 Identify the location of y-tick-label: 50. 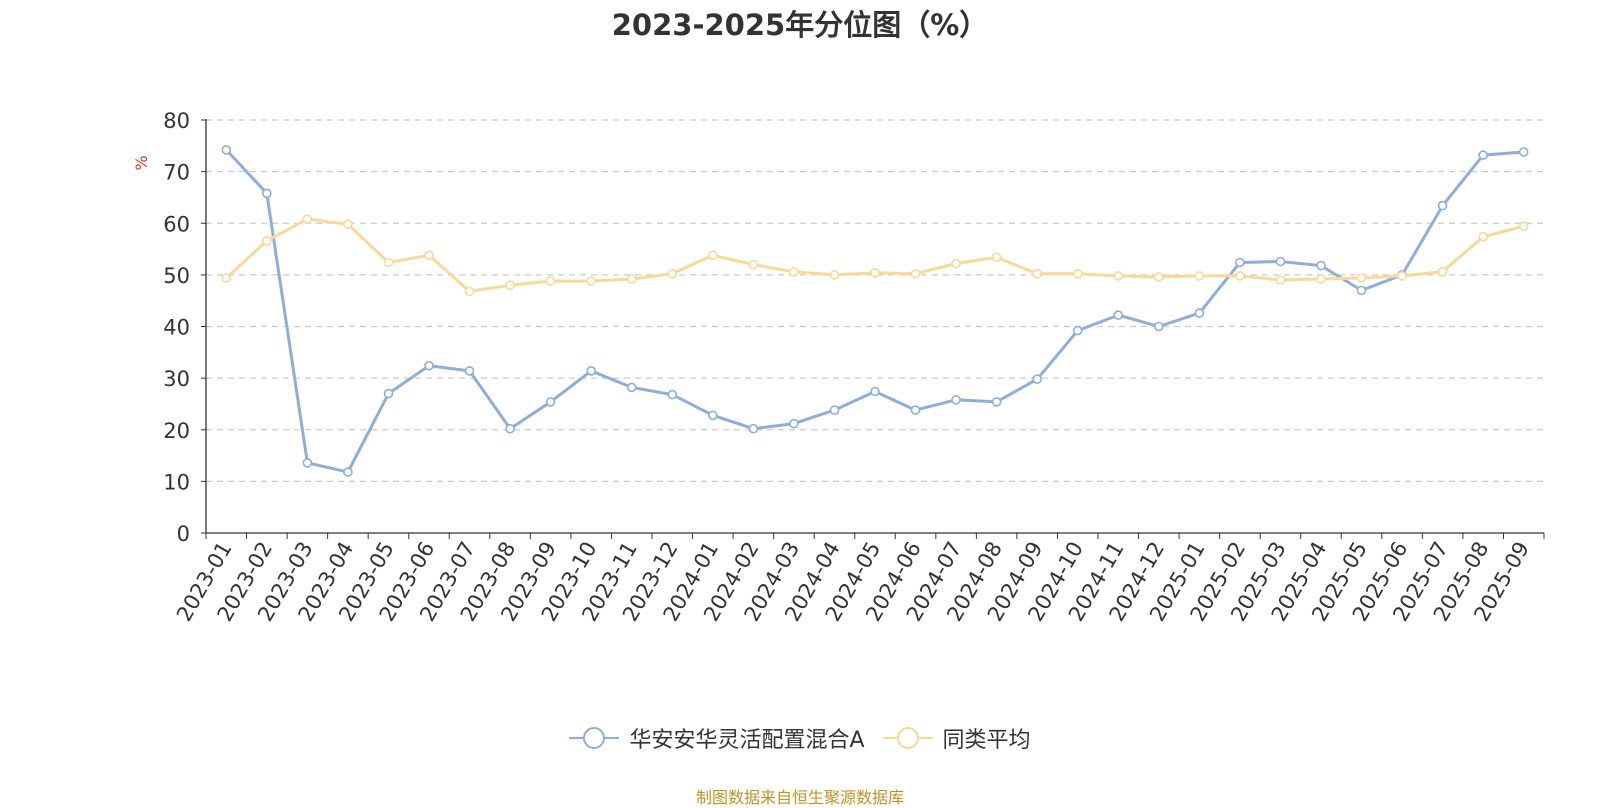
(176, 276).